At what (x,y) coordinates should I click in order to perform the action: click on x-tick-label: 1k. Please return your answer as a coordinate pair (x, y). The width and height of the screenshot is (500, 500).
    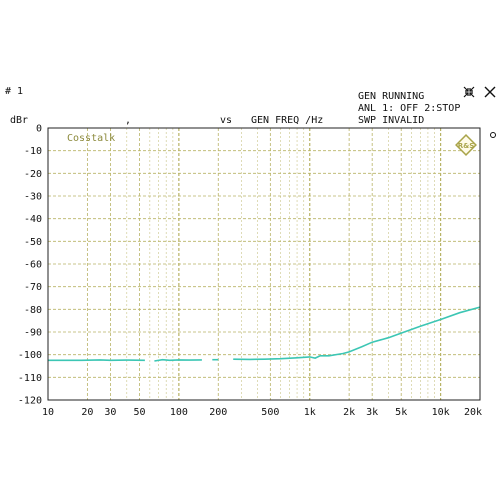
    Looking at the image, I should click on (310, 412).